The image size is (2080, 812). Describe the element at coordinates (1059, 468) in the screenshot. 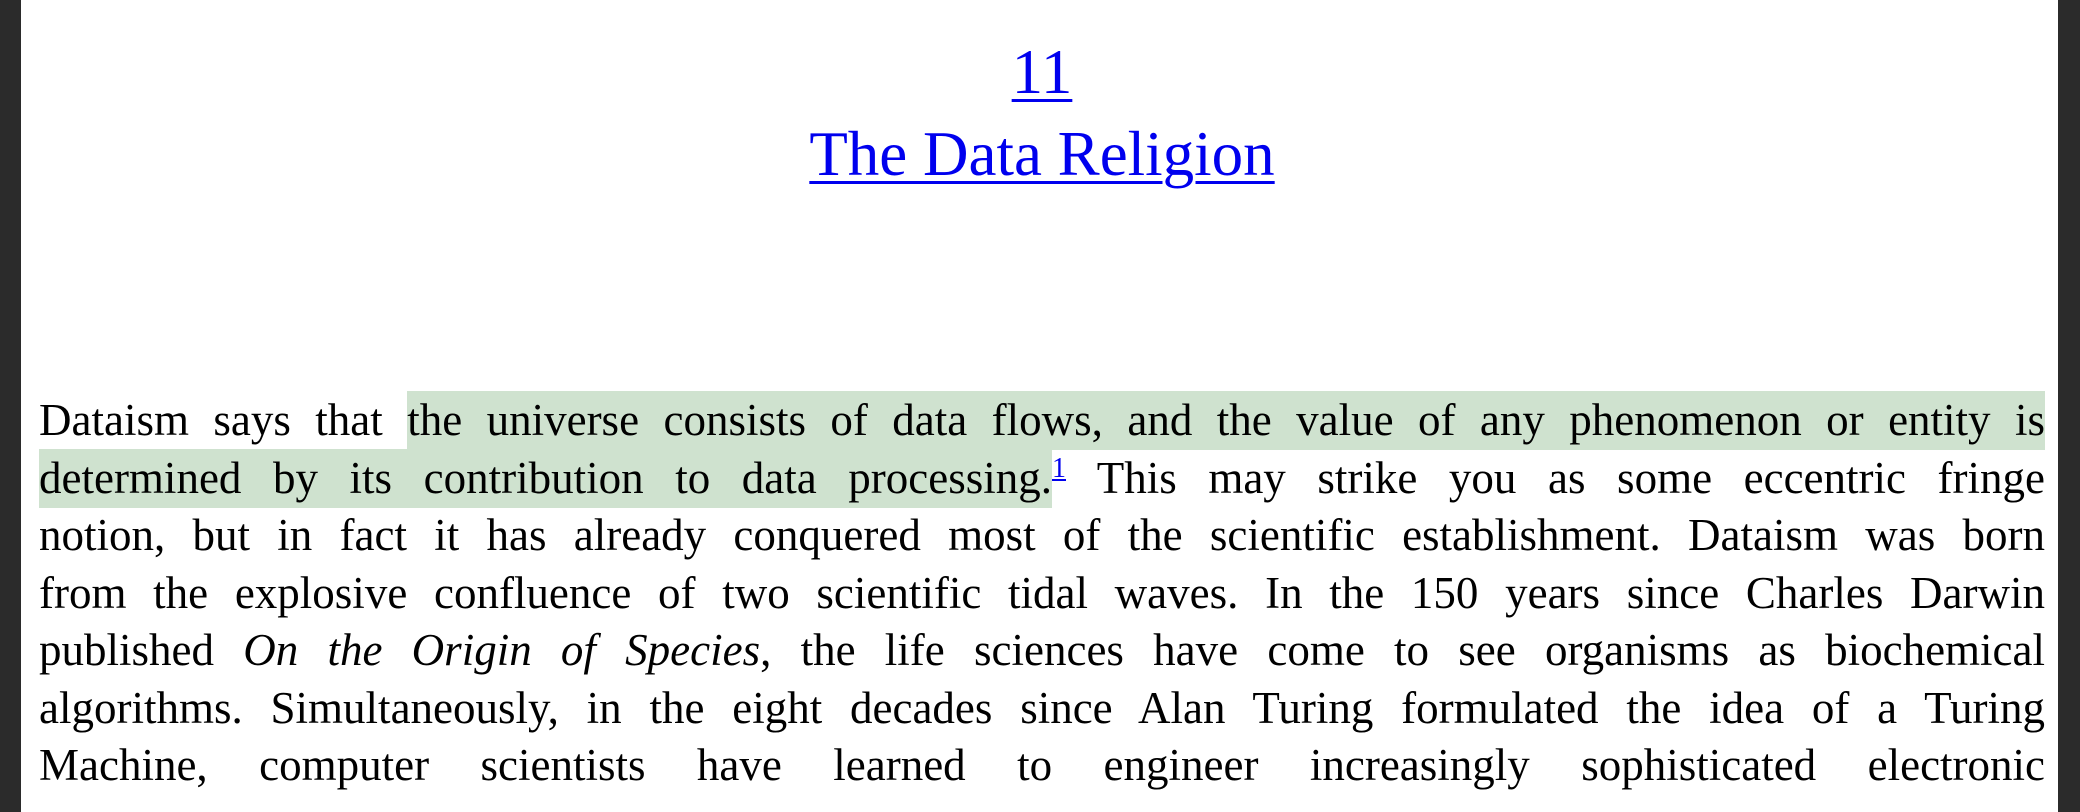

I see `footnote-link: 1` at that location.